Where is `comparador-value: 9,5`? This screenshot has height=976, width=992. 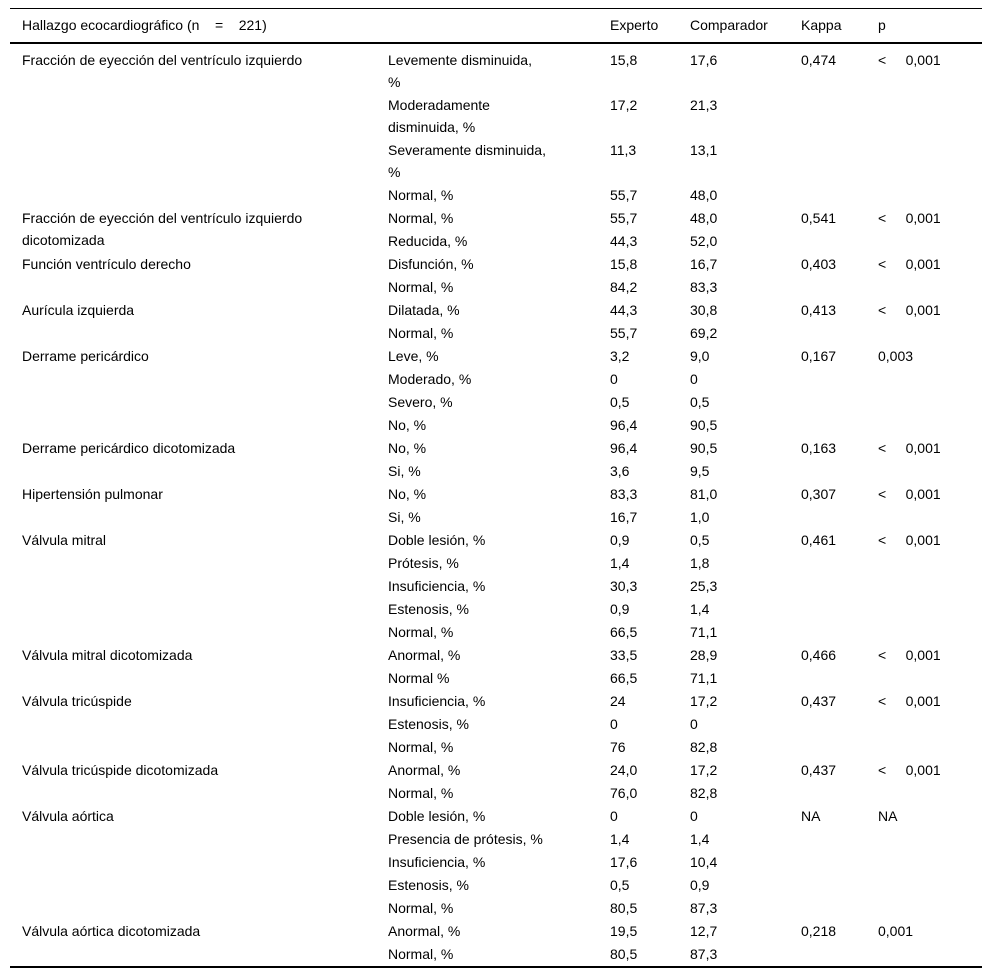 comparador-value: 9,5 is located at coordinates (700, 471).